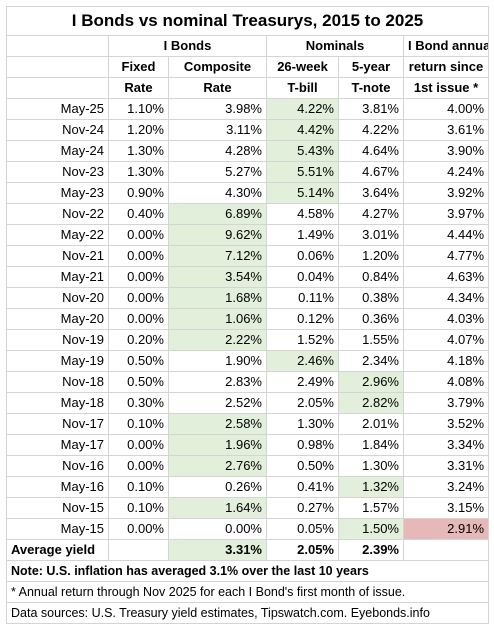 The width and height of the screenshot is (494, 624). Describe the element at coordinates (217, 319) in the screenshot. I see `cell-composite-rate: 1.06%` at that location.